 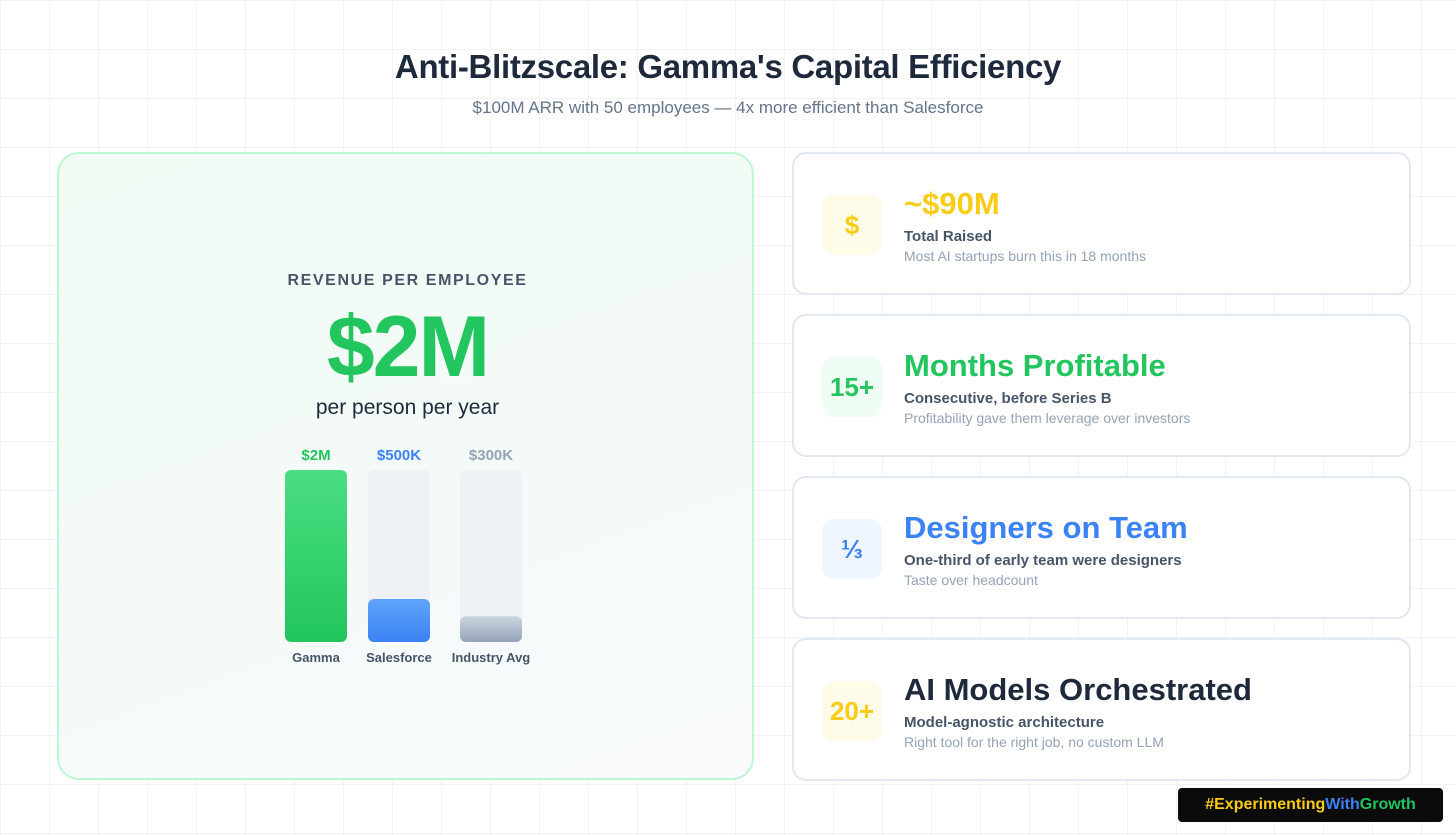 What do you see at coordinates (316, 657) in the screenshot?
I see `bar-category-label: Gamma` at bounding box center [316, 657].